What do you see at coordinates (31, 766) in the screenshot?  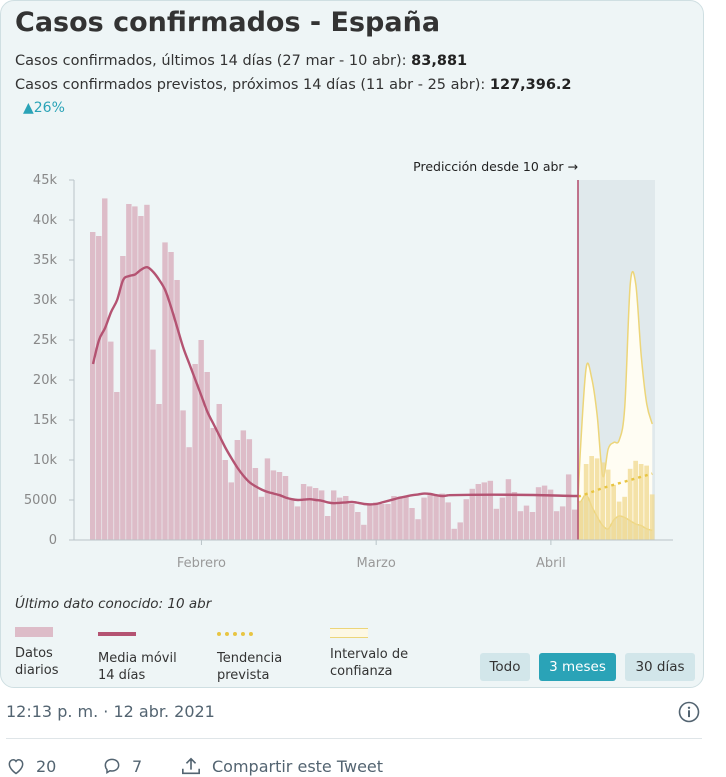 I see `like-button: 20` at bounding box center [31, 766].